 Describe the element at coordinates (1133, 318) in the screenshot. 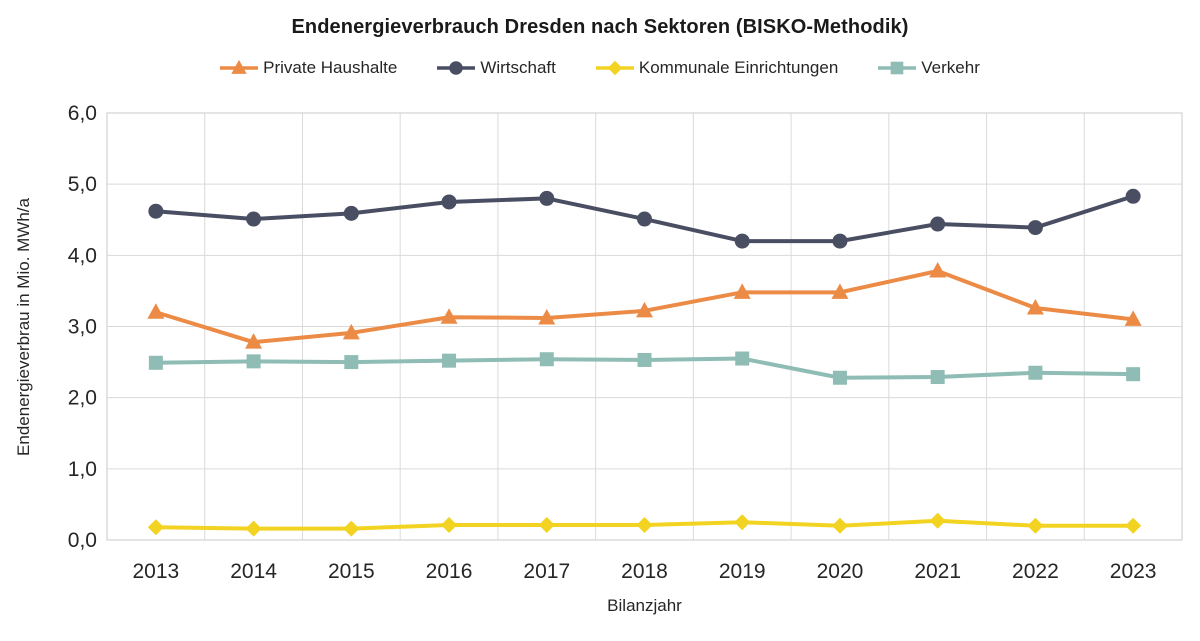

I see `data-point-private-haushalte-2023` at that location.